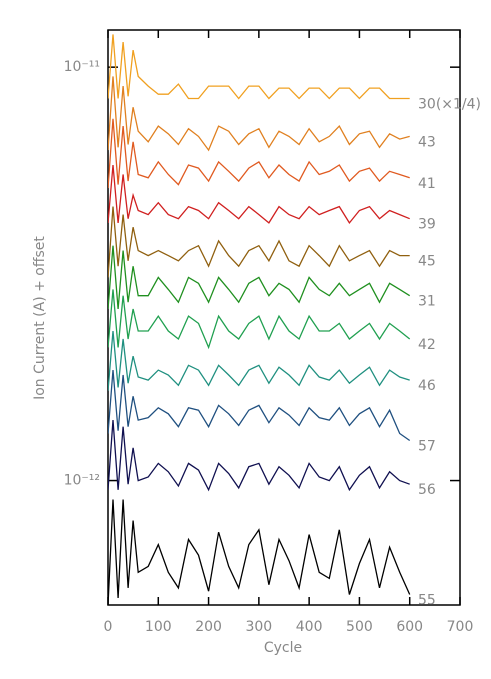 The image size is (491, 679). Describe the element at coordinates (427, 386) in the screenshot. I see `series-label: 46` at that location.